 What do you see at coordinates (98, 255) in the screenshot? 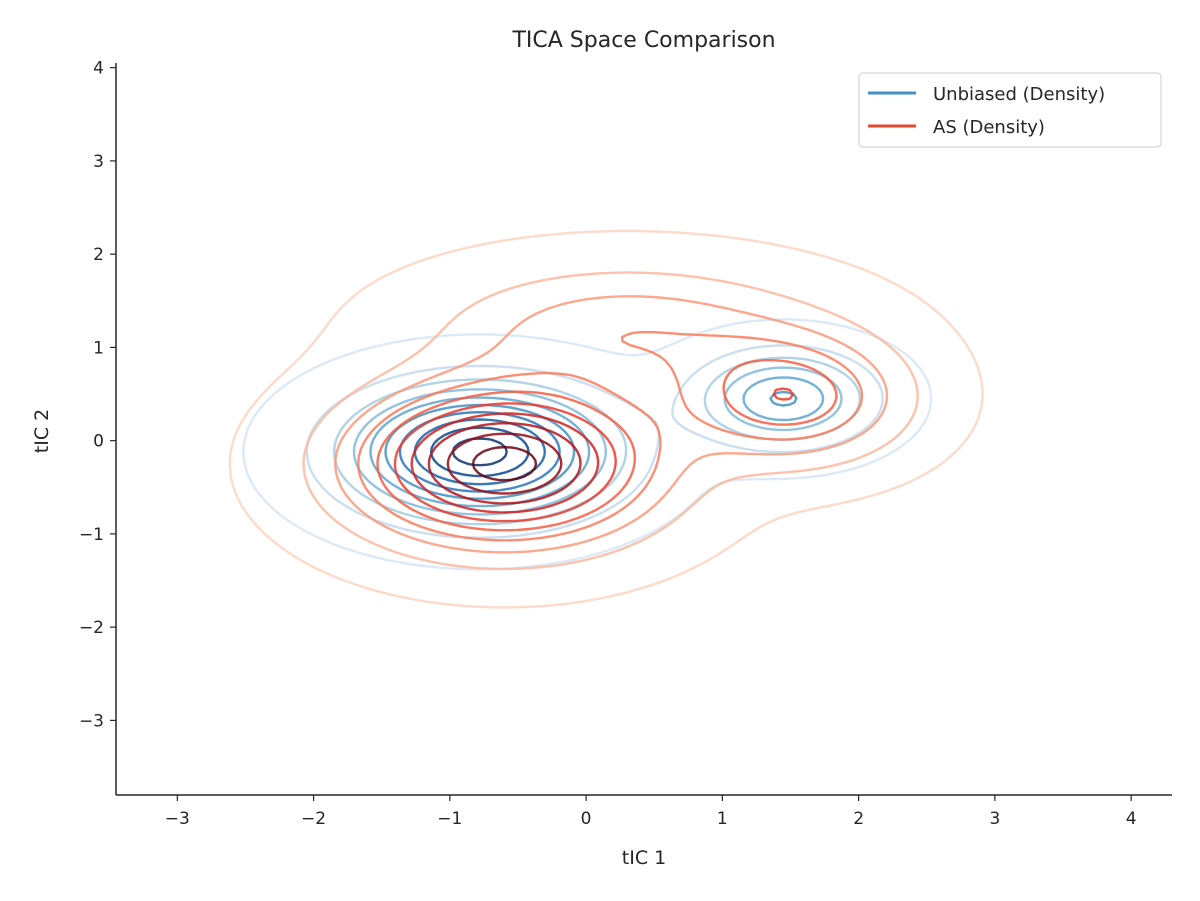
I see `y-tick-label: 2` at bounding box center [98, 255].